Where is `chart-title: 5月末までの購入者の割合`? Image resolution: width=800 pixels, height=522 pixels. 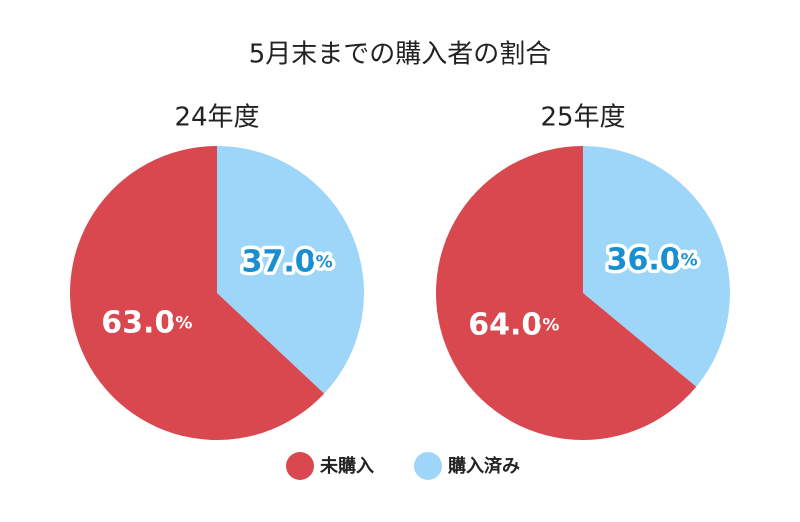
chart-title: 5月末までの購入者の割合 is located at coordinates (400, 55).